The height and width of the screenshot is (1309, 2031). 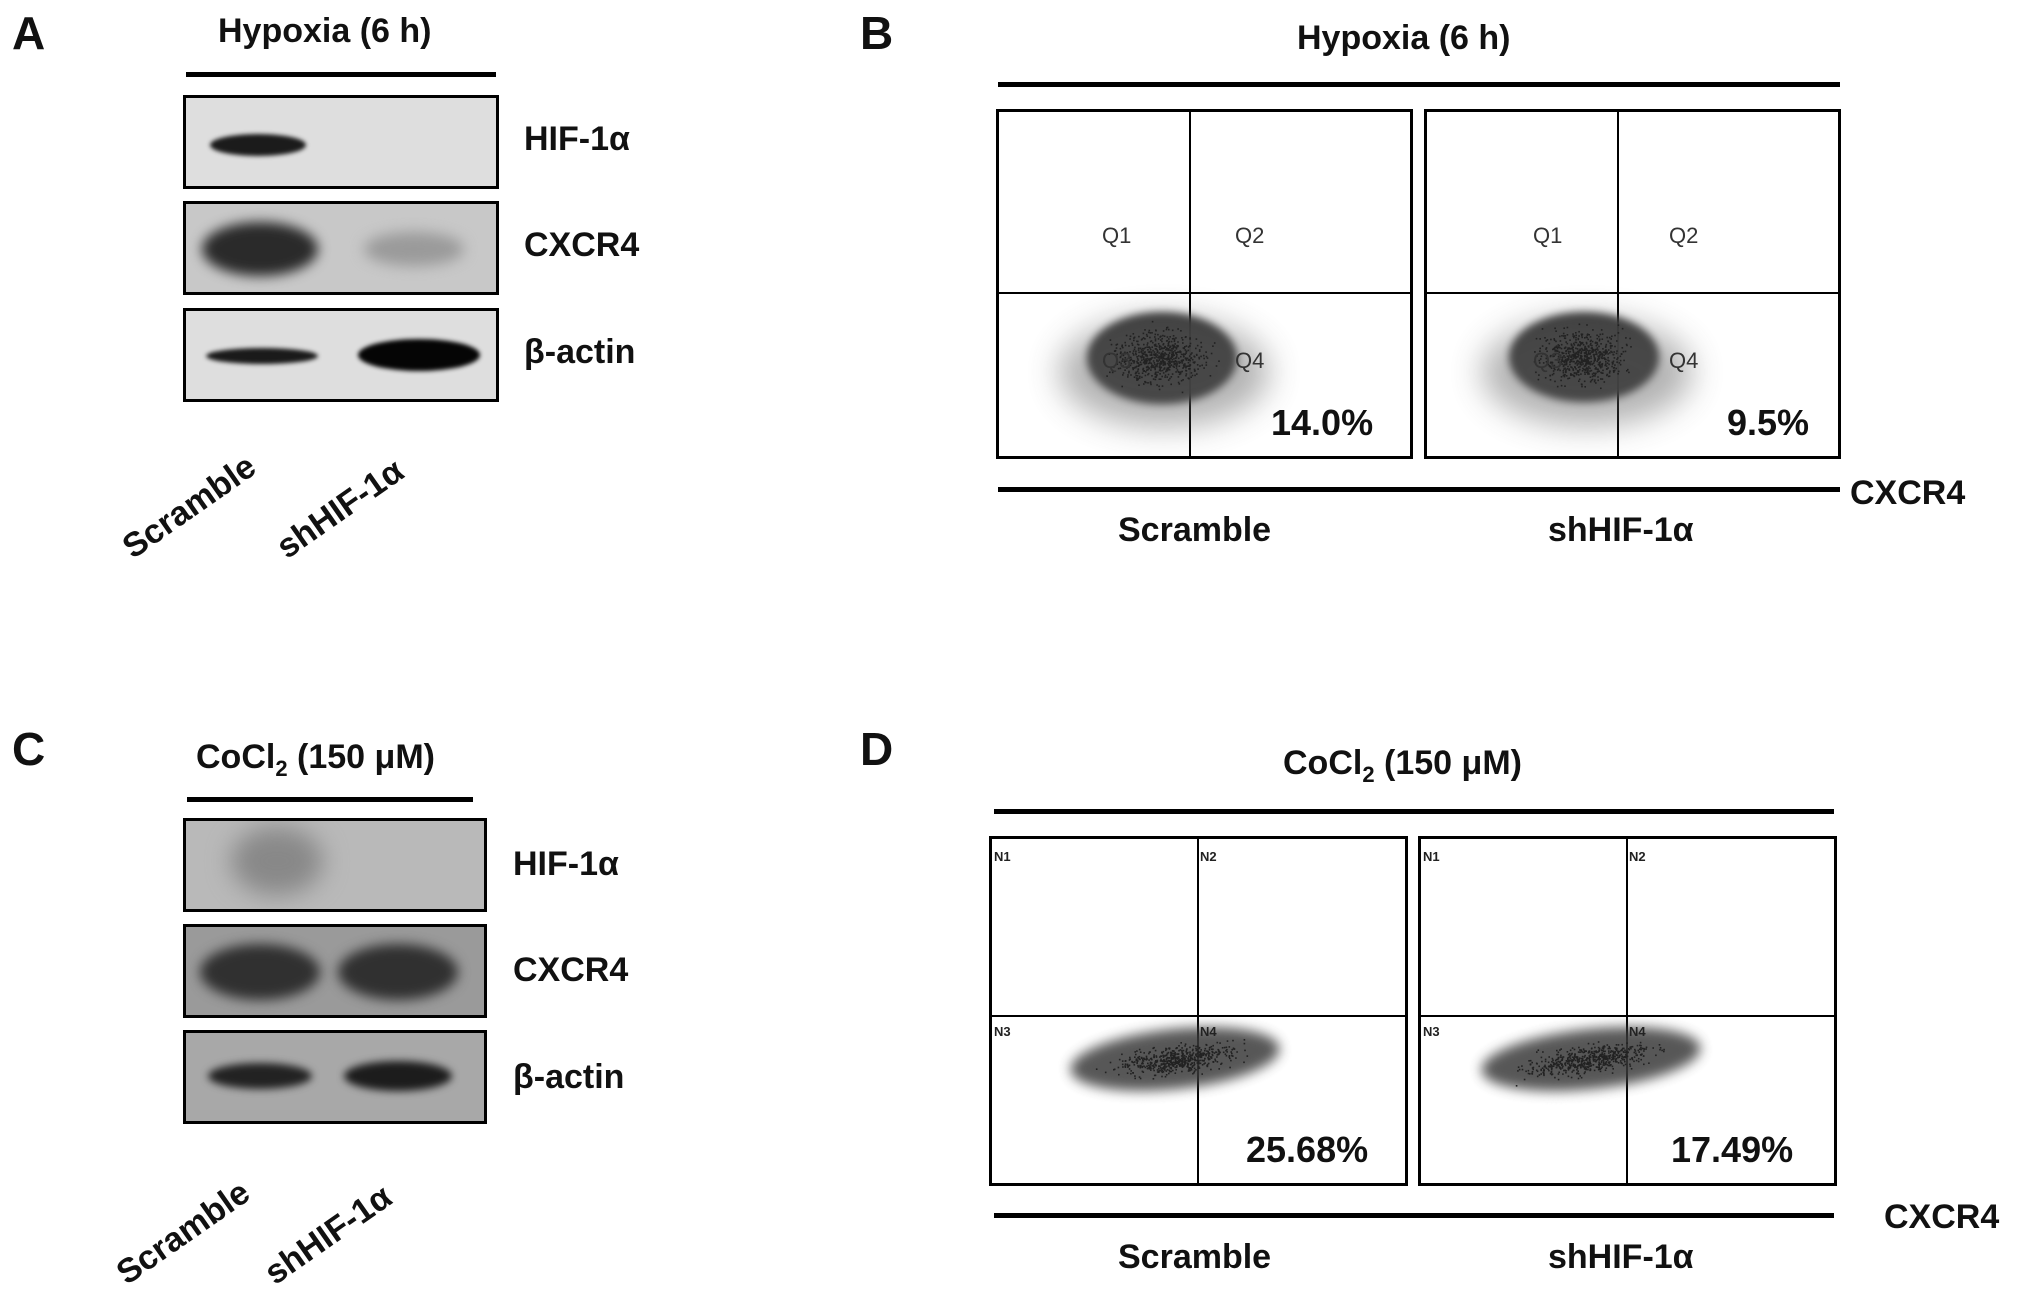 What do you see at coordinates (1419, 489) in the screenshot?
I see `panel-b-axis-bar` at bounding box center [1419, 489].